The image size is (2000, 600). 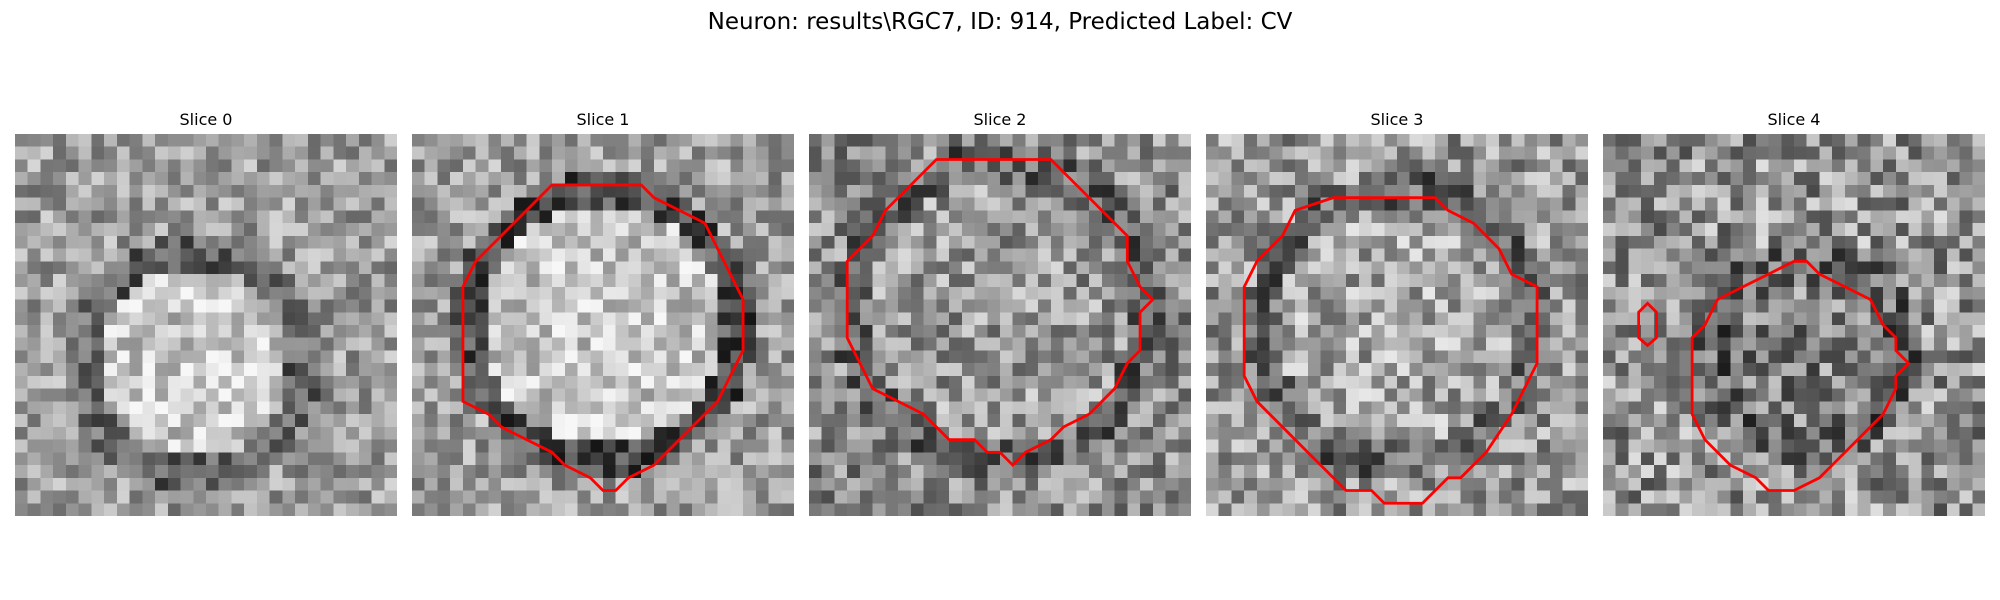 What do you see at coordinates (1647, 324) in the screenshot?
I see `segmentation-contour-small` at bounding box center [1647, 324].